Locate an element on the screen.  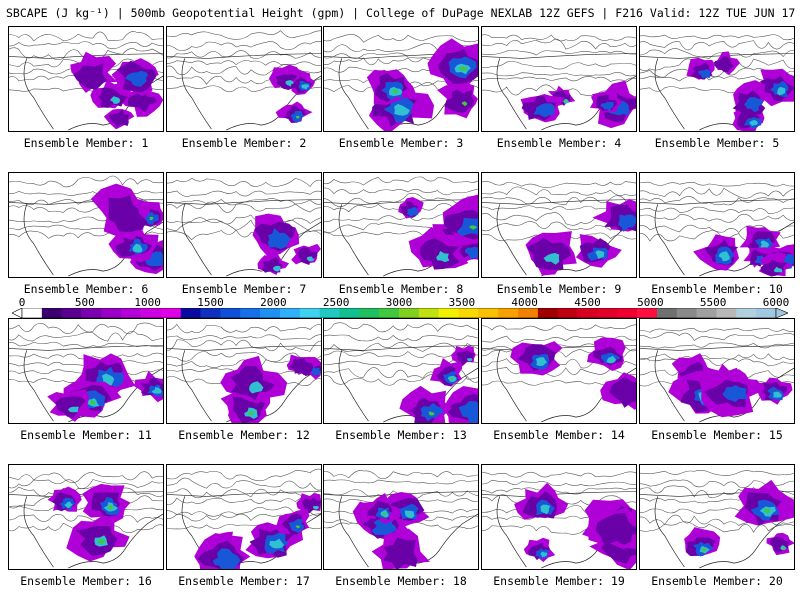
colorbar-tick-label: 4000 is located at coordinates (524, 302).